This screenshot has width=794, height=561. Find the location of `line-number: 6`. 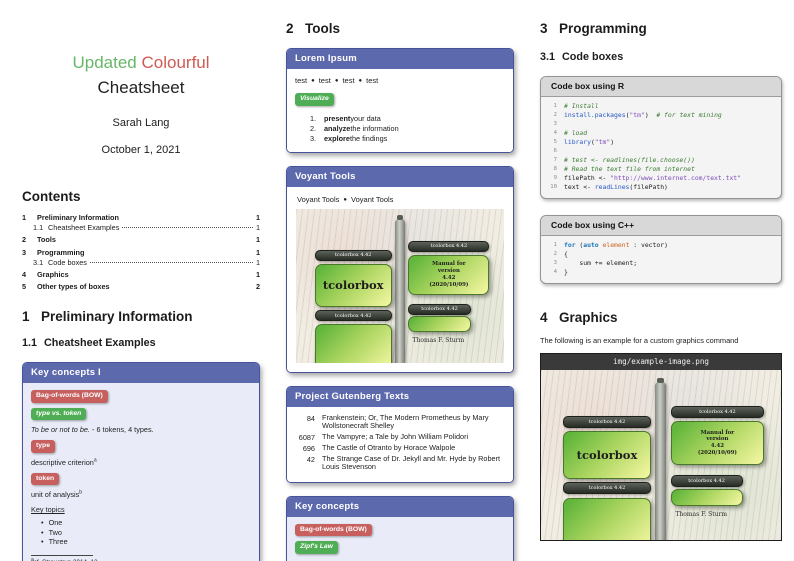

line-number: 6 is located at coordinates (555, 151).